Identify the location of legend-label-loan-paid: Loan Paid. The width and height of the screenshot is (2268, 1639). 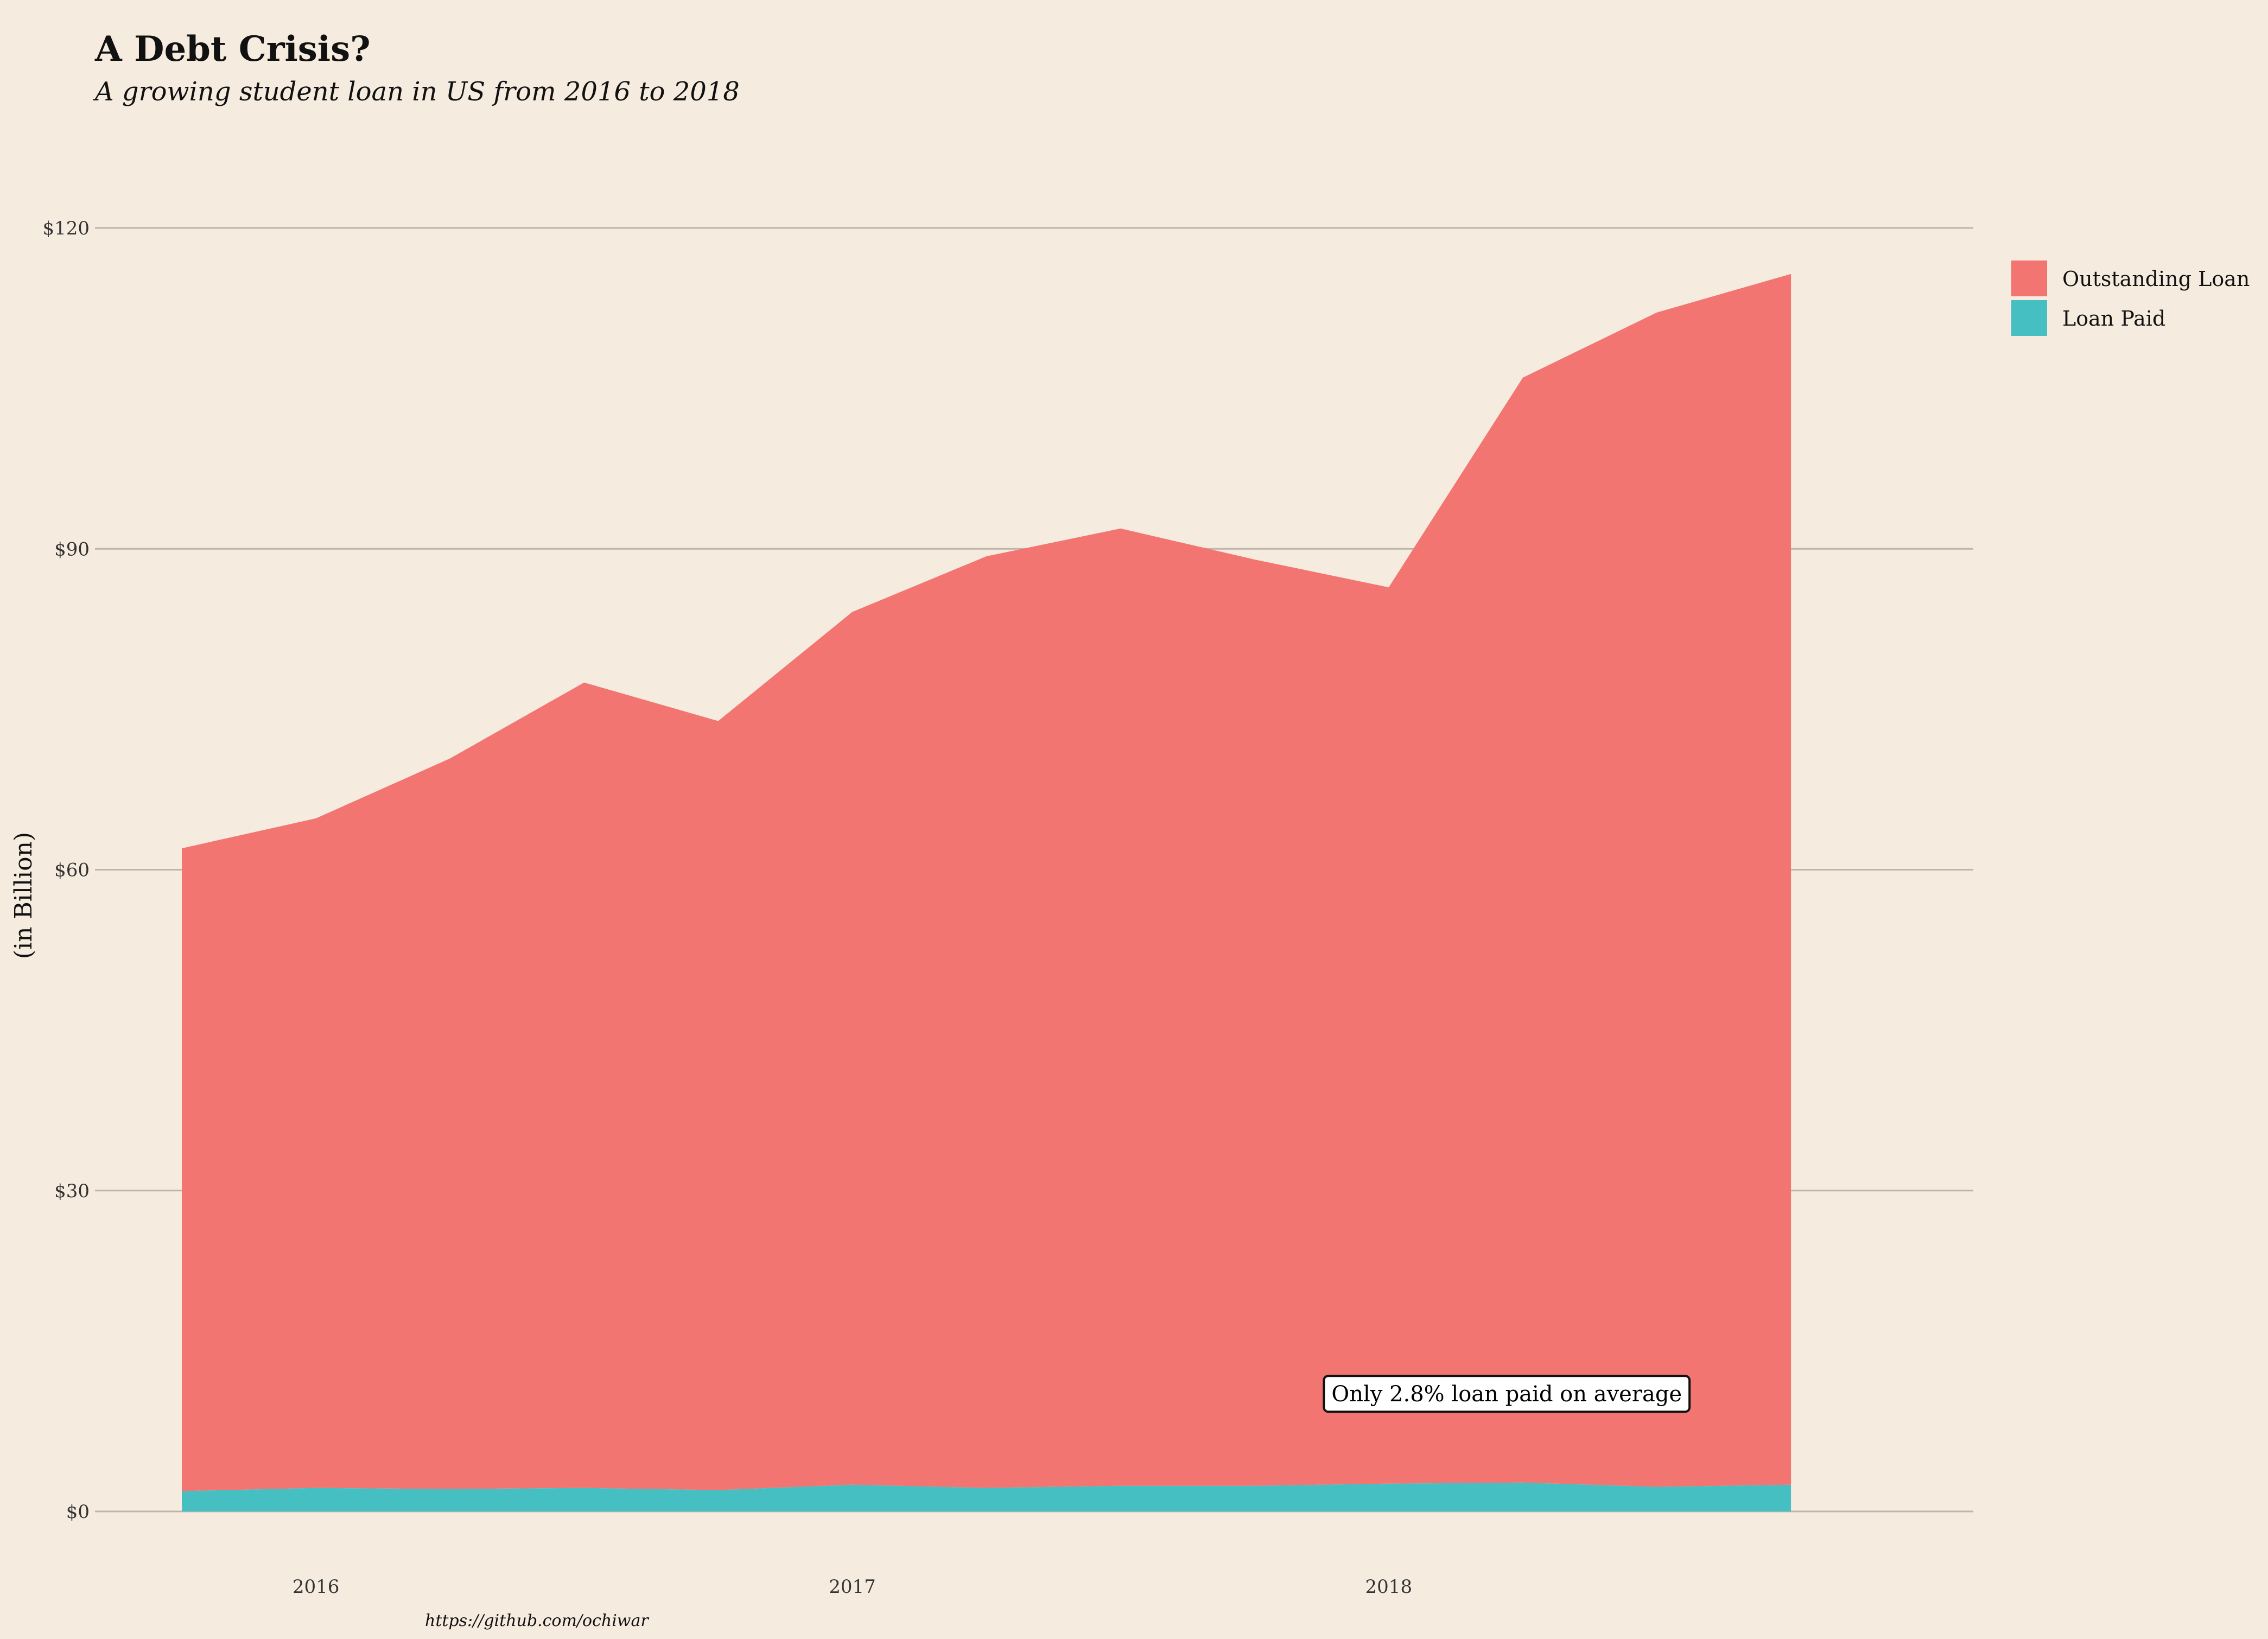
(2113, 319).